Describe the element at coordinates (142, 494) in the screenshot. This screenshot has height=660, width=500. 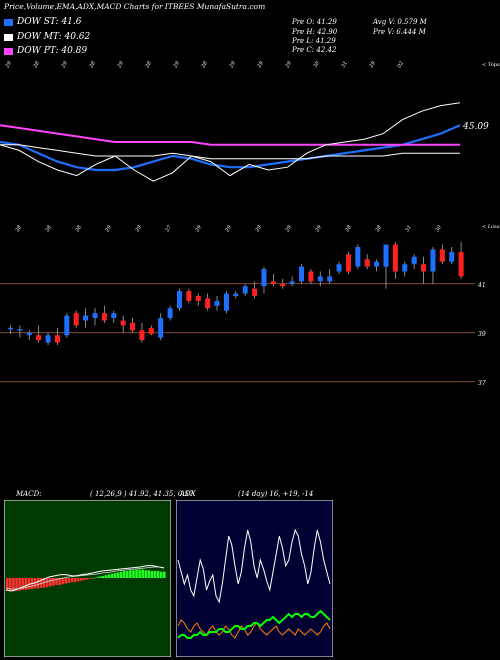
I see `macd-values: ( 12,26,9 ) 41.92, 41.35, 0.57` at that location.